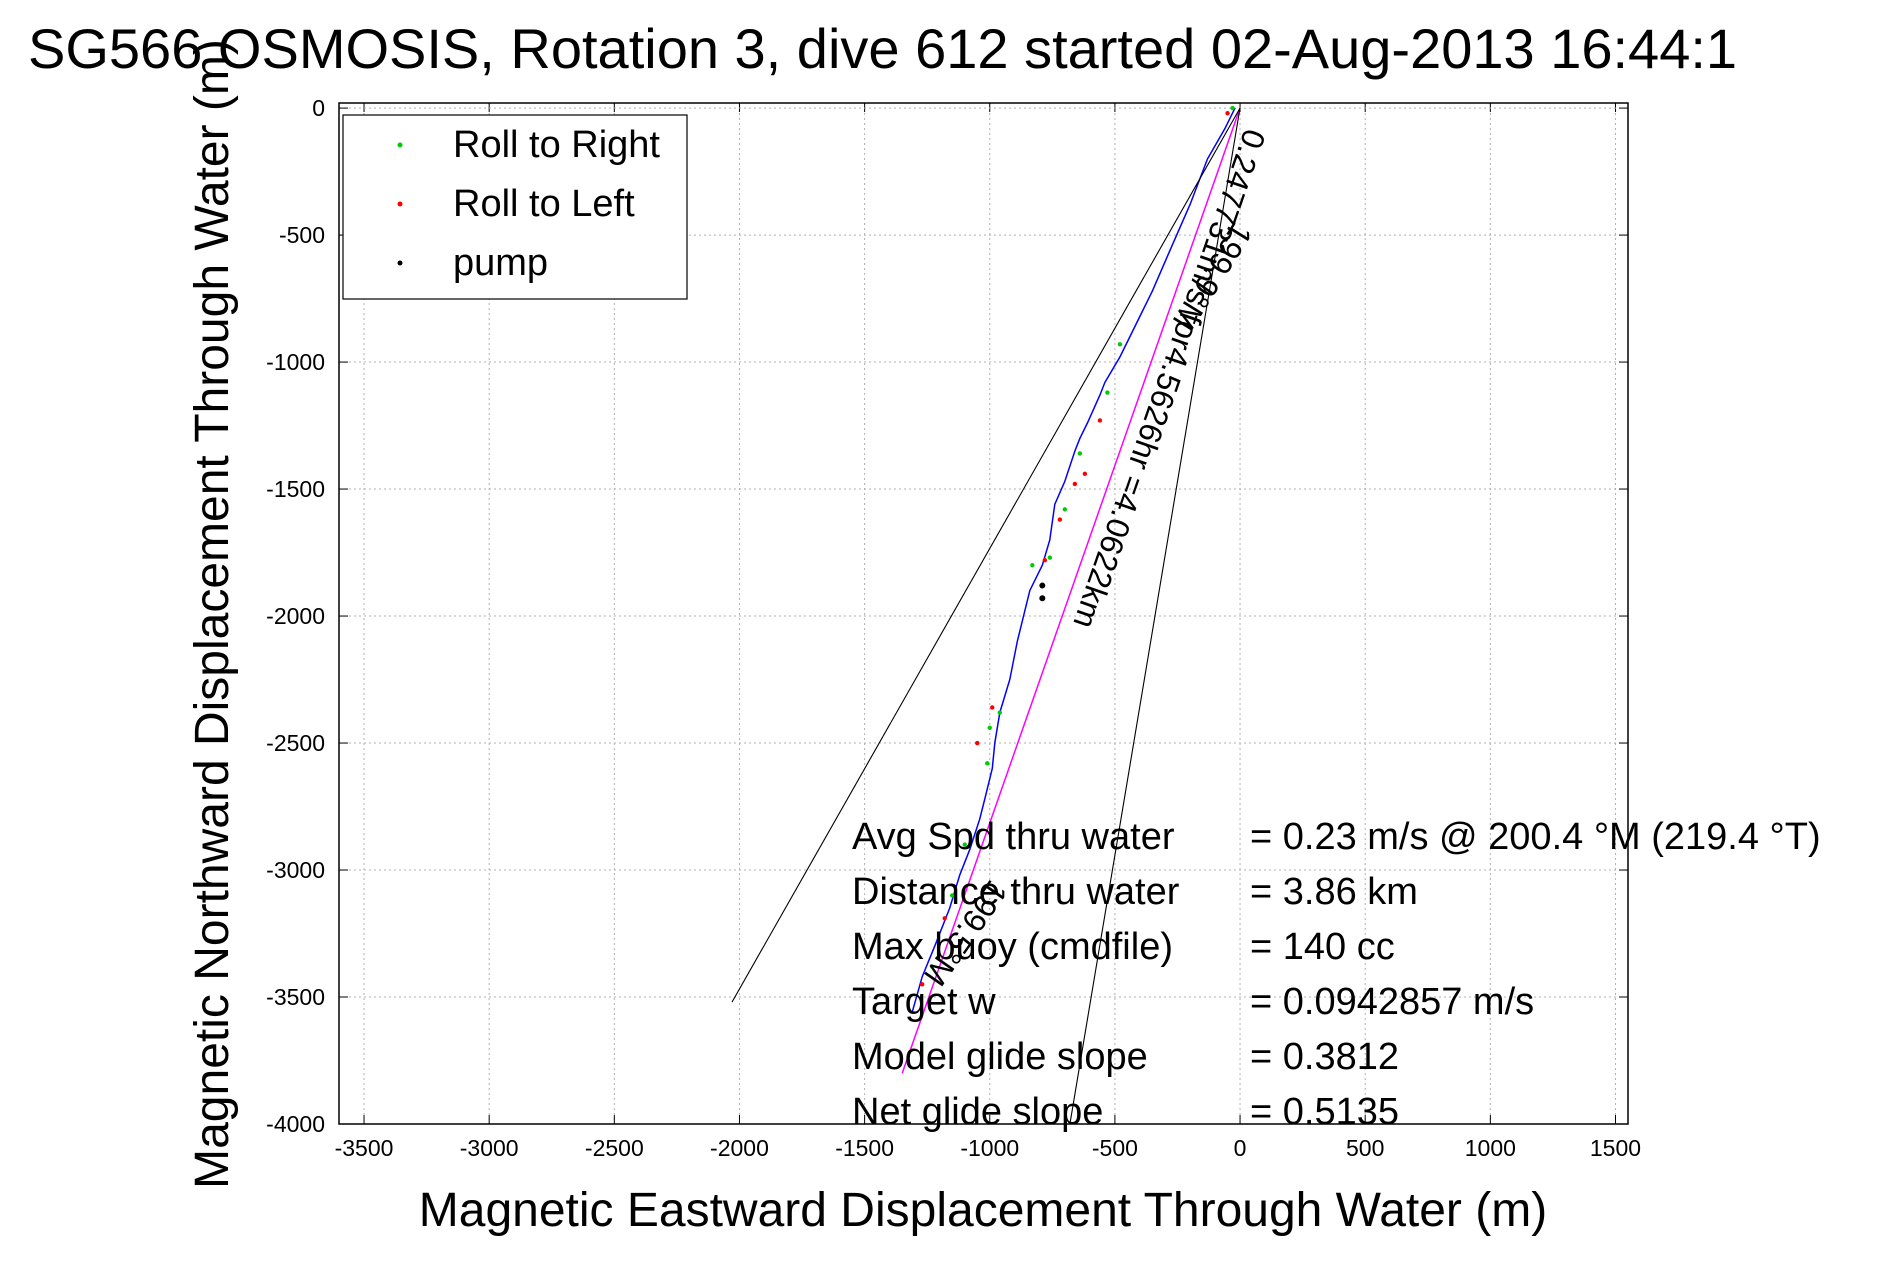 The width and height of the screenshot is (1891, 1267). I want to click on legend-label: pump, so click(500, 263).